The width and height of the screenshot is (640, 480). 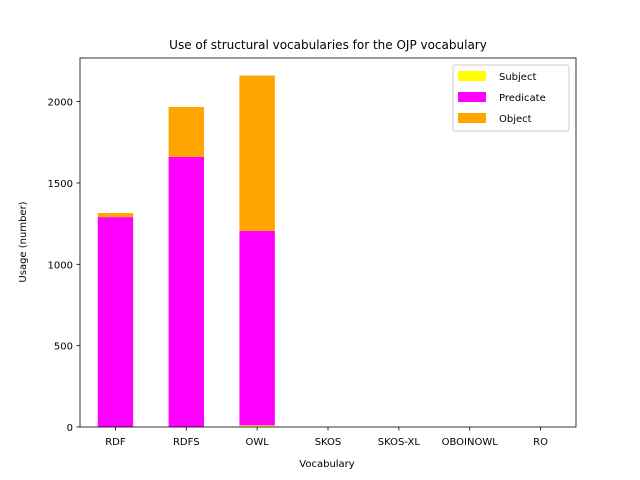 What do you see at coordinates (60, 184) in the screenshot?
I see `y-tick-label-3: 1500` at bounding box center [60, 184].